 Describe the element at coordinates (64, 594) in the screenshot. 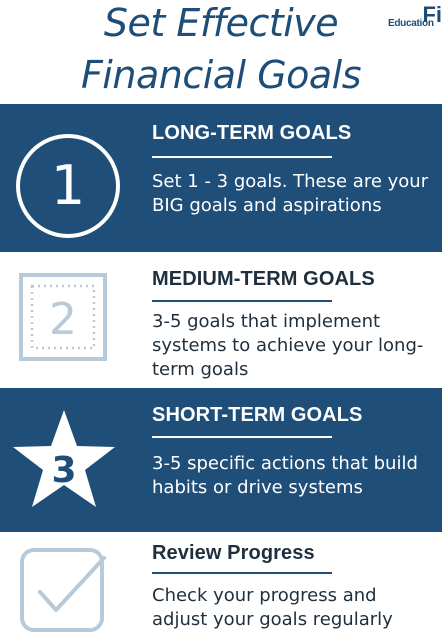

I see `checkbox-check-icon` at that location.